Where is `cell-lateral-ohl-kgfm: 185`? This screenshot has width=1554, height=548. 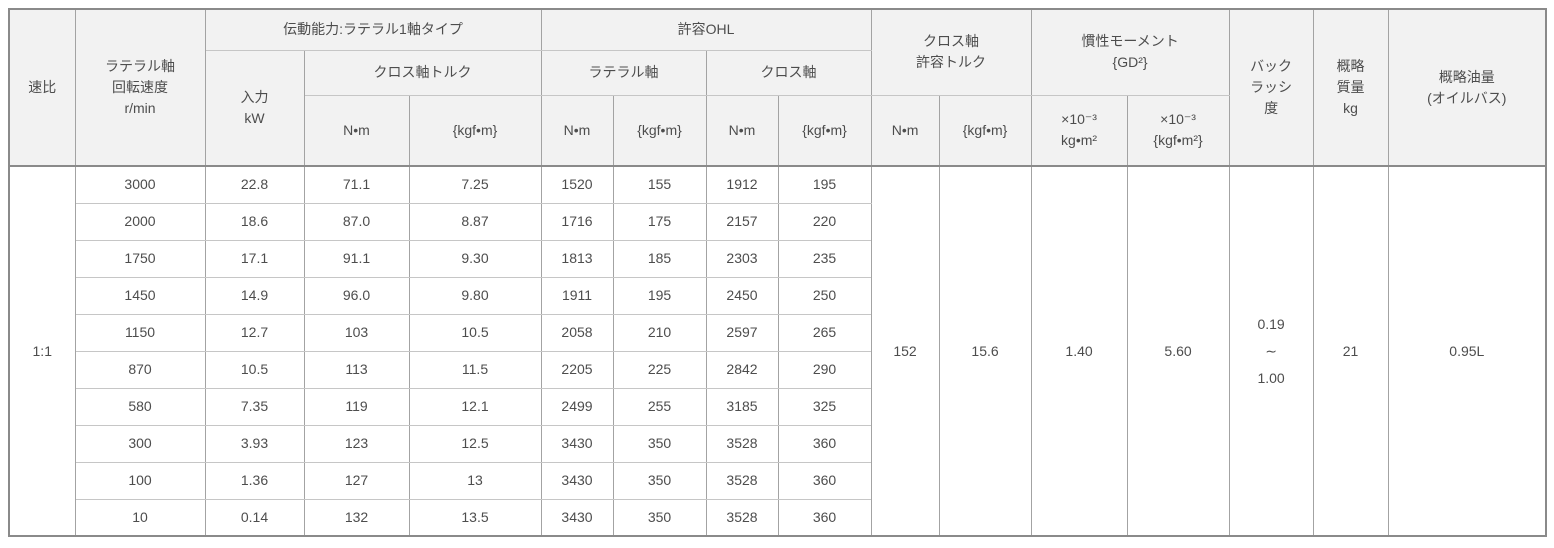
cell-lateral-ohl-kgfm: 185 is located at coordinates (659, 258).